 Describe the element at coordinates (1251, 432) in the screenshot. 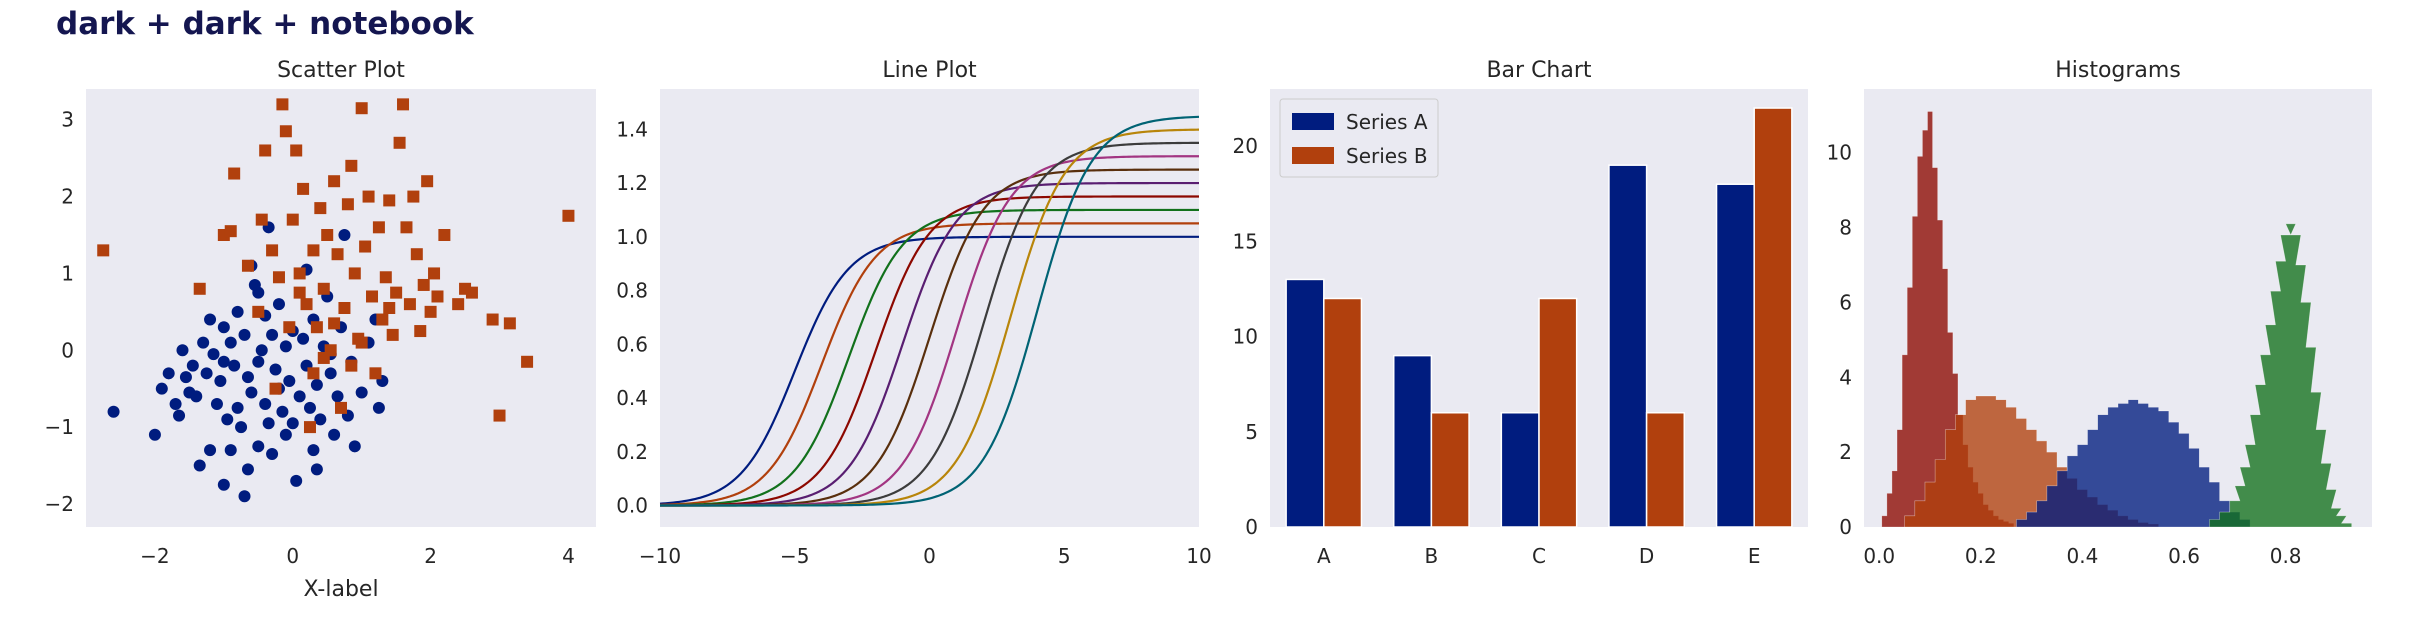

I see `y-tick-label: 5` at that location.